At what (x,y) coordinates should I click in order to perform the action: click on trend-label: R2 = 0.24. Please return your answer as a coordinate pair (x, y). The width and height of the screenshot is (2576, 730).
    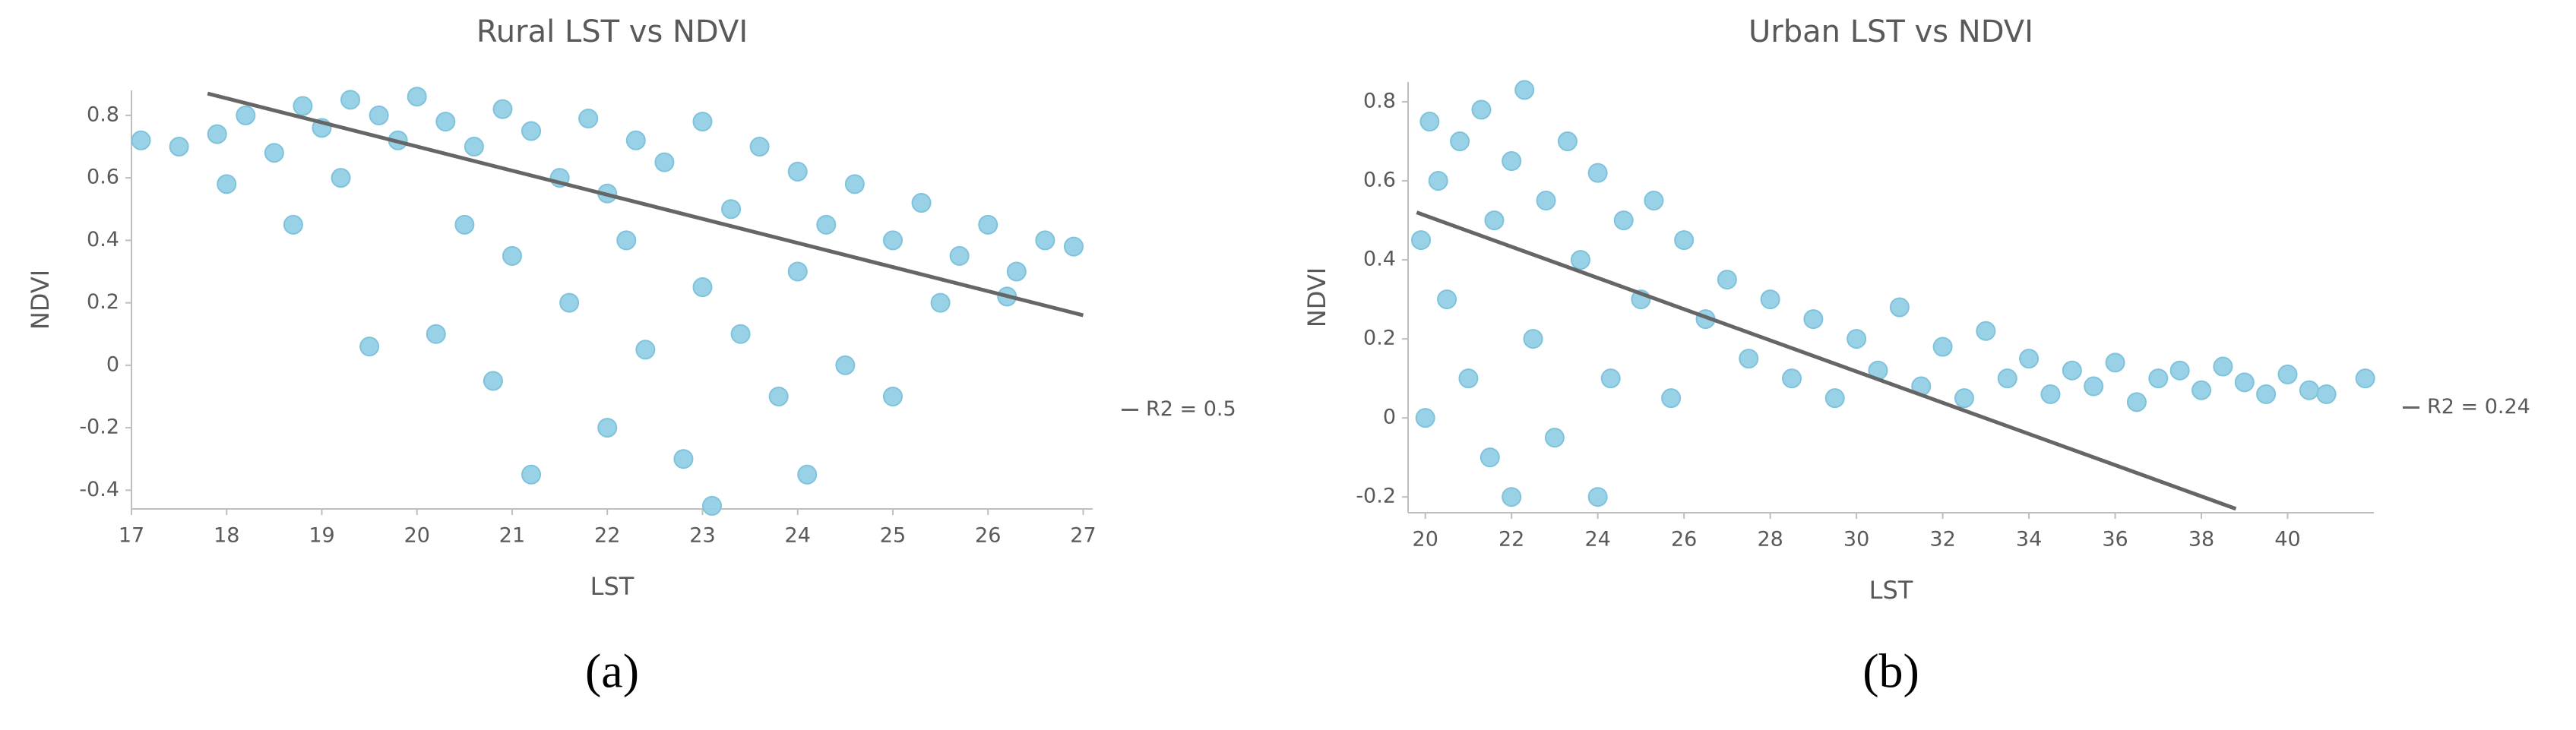
    Looking at the image, I should click on (2478, 407).